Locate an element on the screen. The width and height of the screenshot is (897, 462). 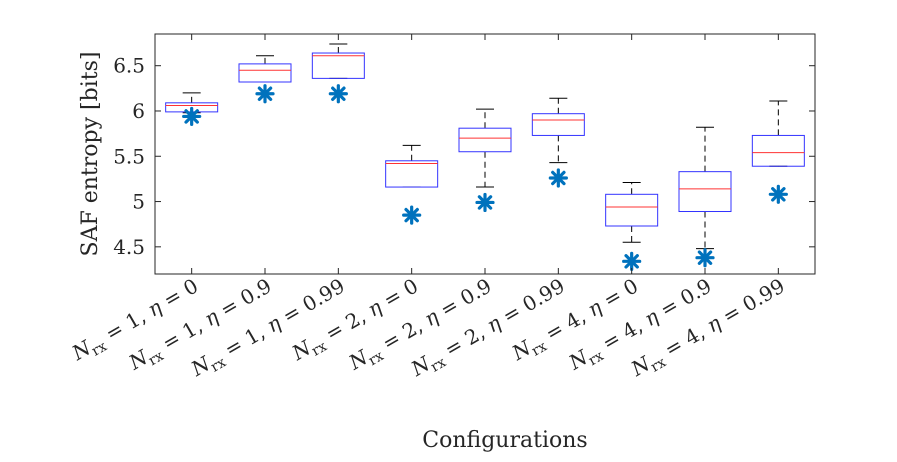
y-tick-label: 4.5 is located at coordinates (129, 247).